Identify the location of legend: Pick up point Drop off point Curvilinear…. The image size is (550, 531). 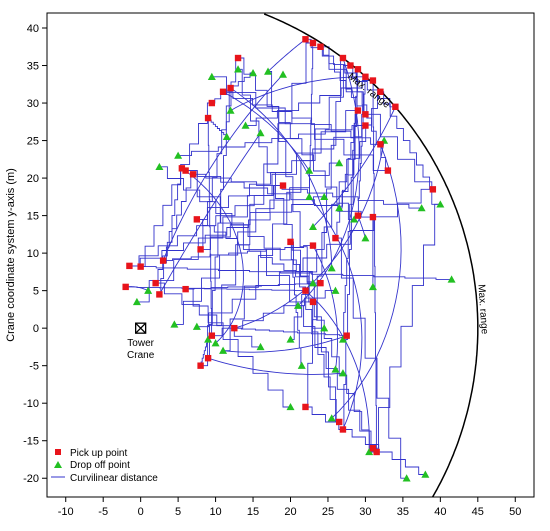
(104, 466).